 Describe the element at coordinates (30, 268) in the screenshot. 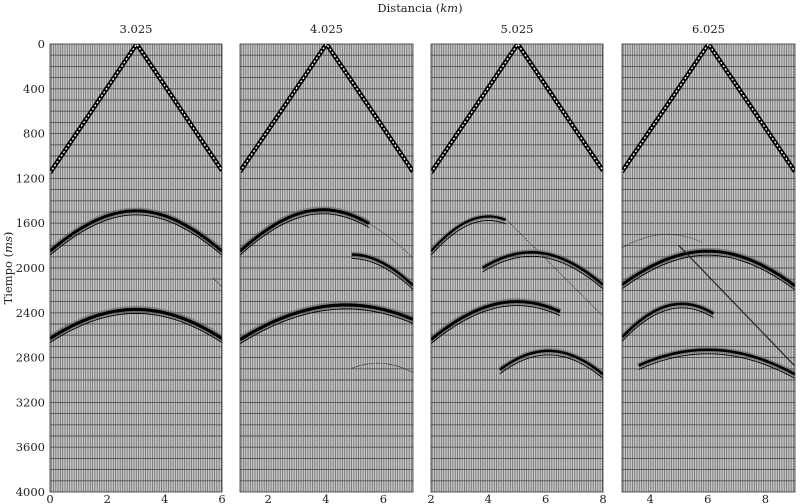

I see `y-tick-label: 2000` at that location.